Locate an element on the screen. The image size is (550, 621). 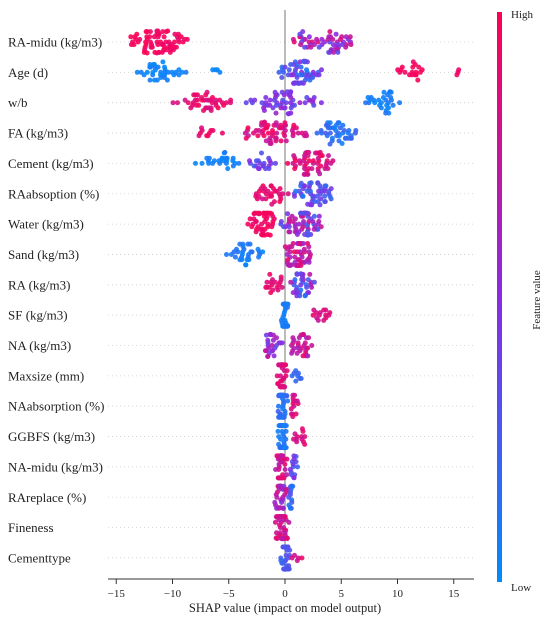
feature-label: RA-midu (kg/m3) is located at coordinates (55, 42).